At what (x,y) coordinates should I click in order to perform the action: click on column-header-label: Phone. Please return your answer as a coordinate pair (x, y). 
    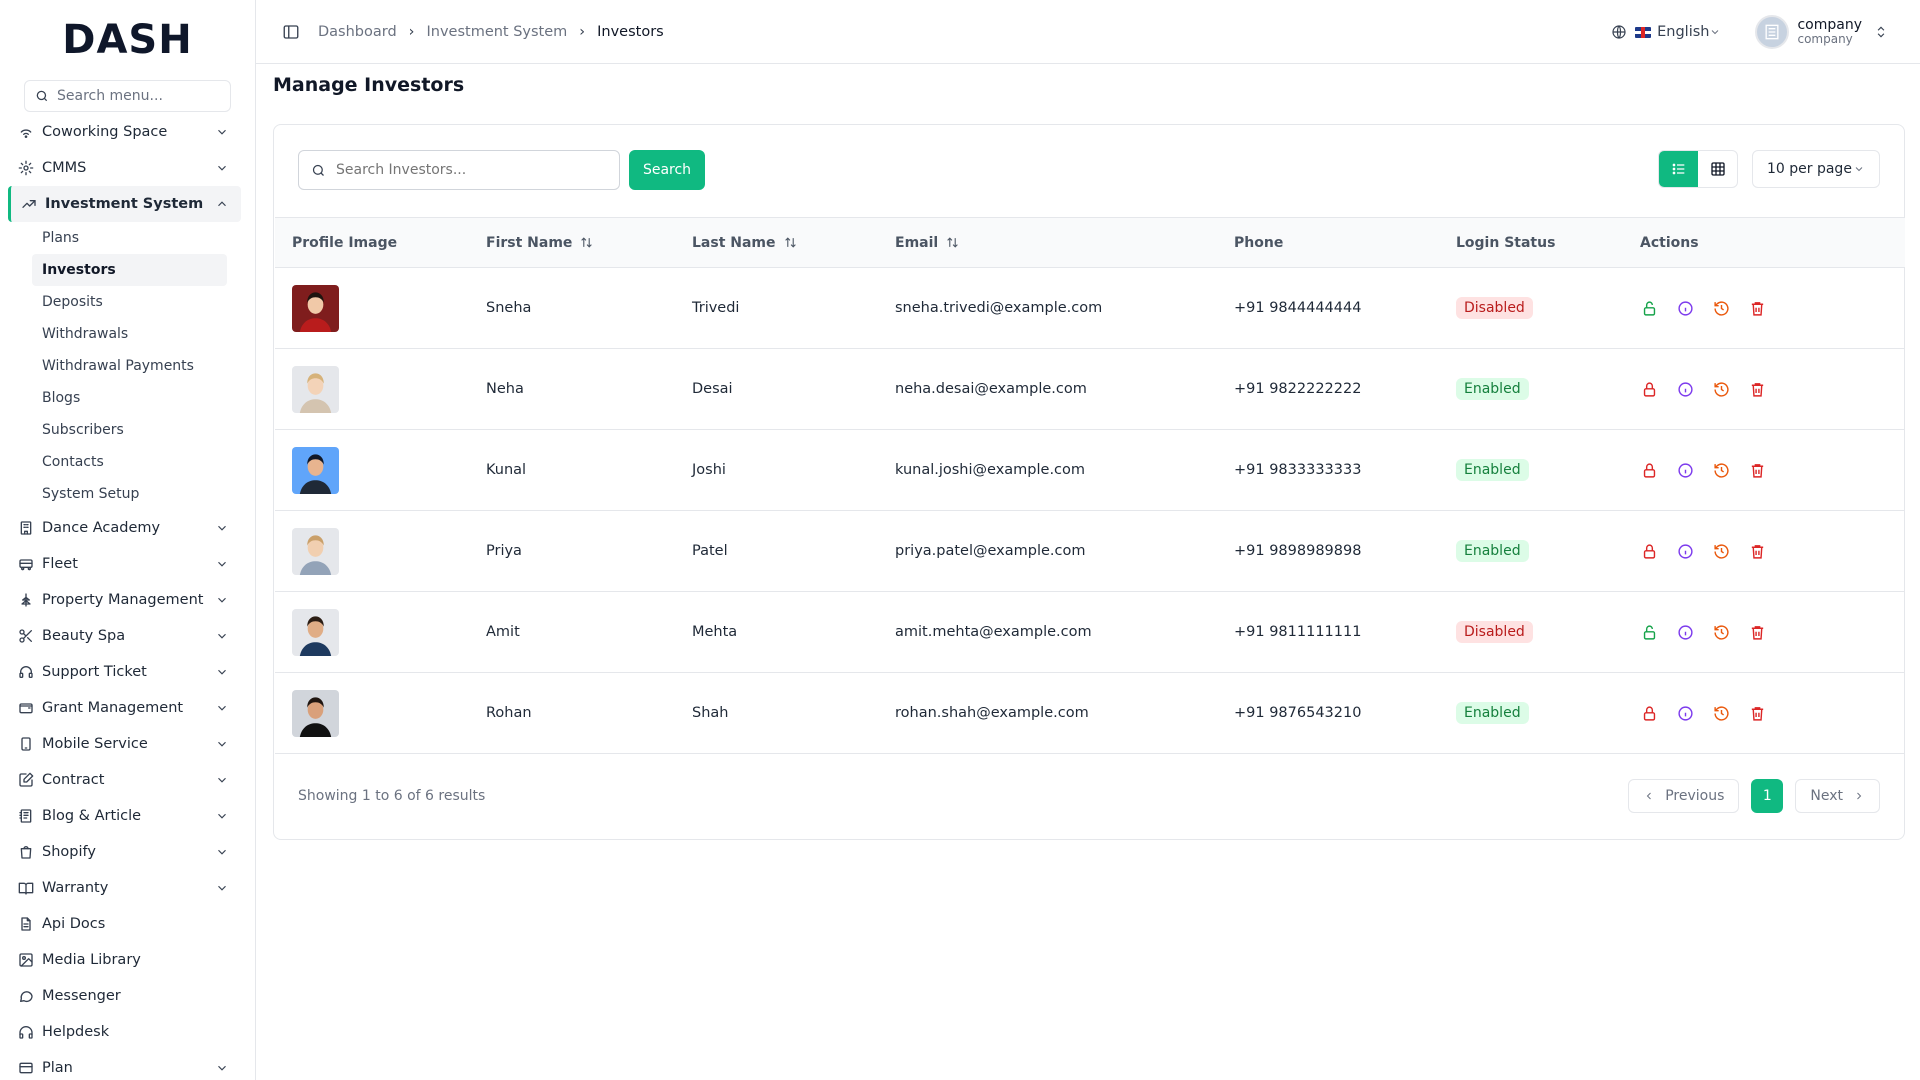
    Looking at the image, I should click on (1259, 242).